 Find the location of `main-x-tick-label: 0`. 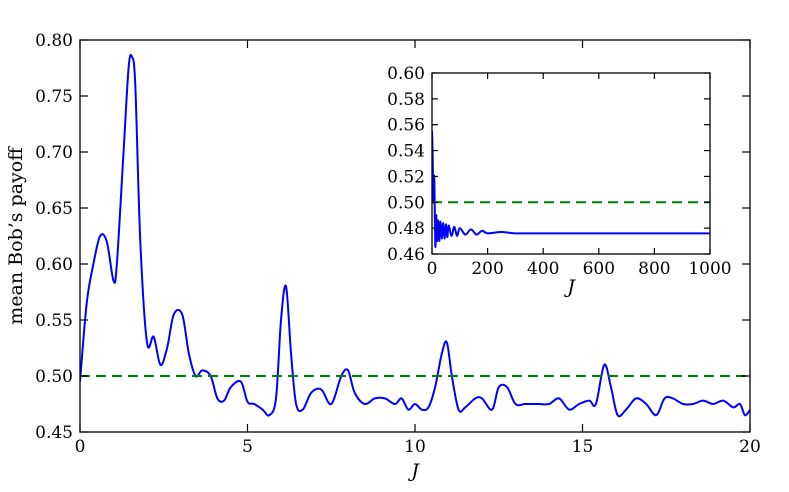

main-x-tick-label: 0 is located at coordinates (80, 447).